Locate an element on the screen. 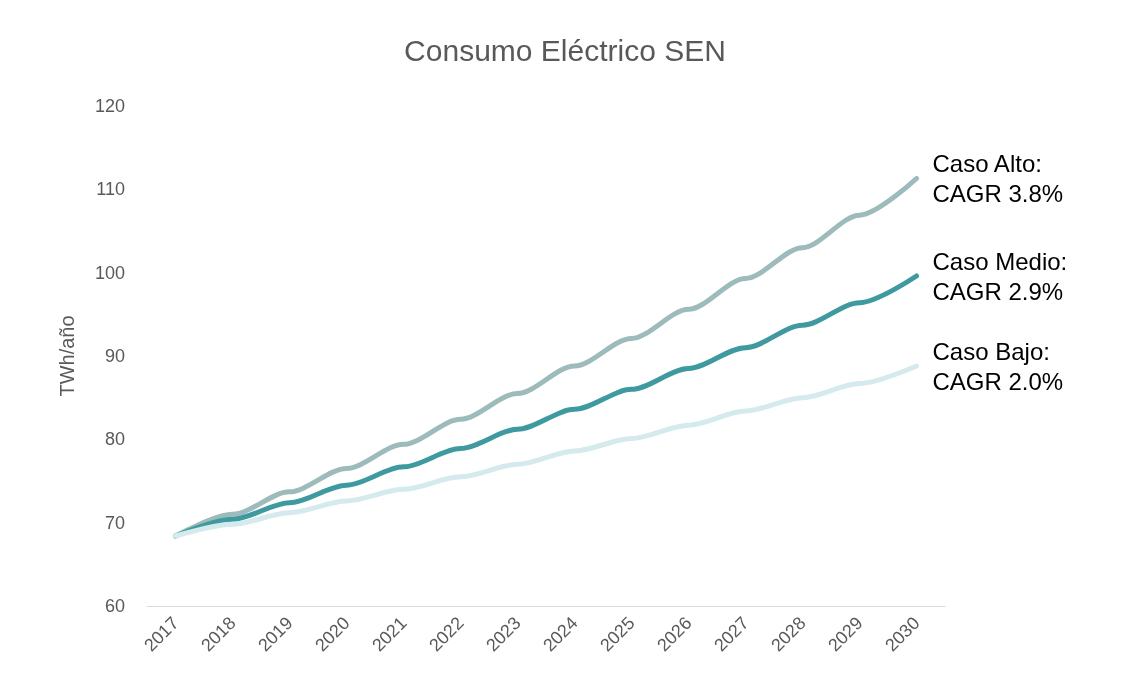 The image size is (1130, 691). y-tick-label: 70 is located at coordinates (114, 522).